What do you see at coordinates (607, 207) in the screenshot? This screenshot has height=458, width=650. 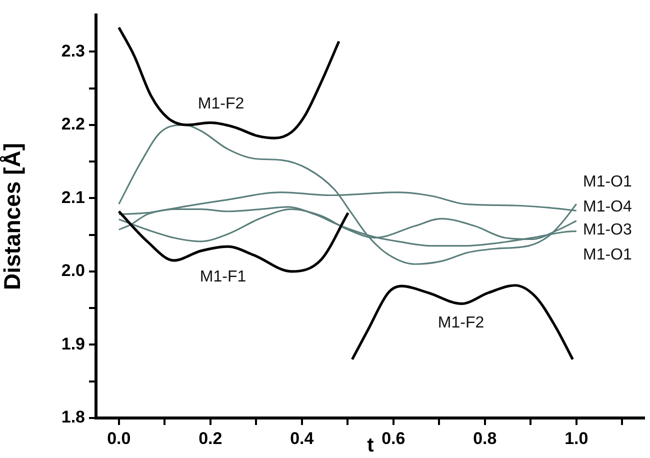 I see `series-label: M1-O4` at bounding box center [607, 207].